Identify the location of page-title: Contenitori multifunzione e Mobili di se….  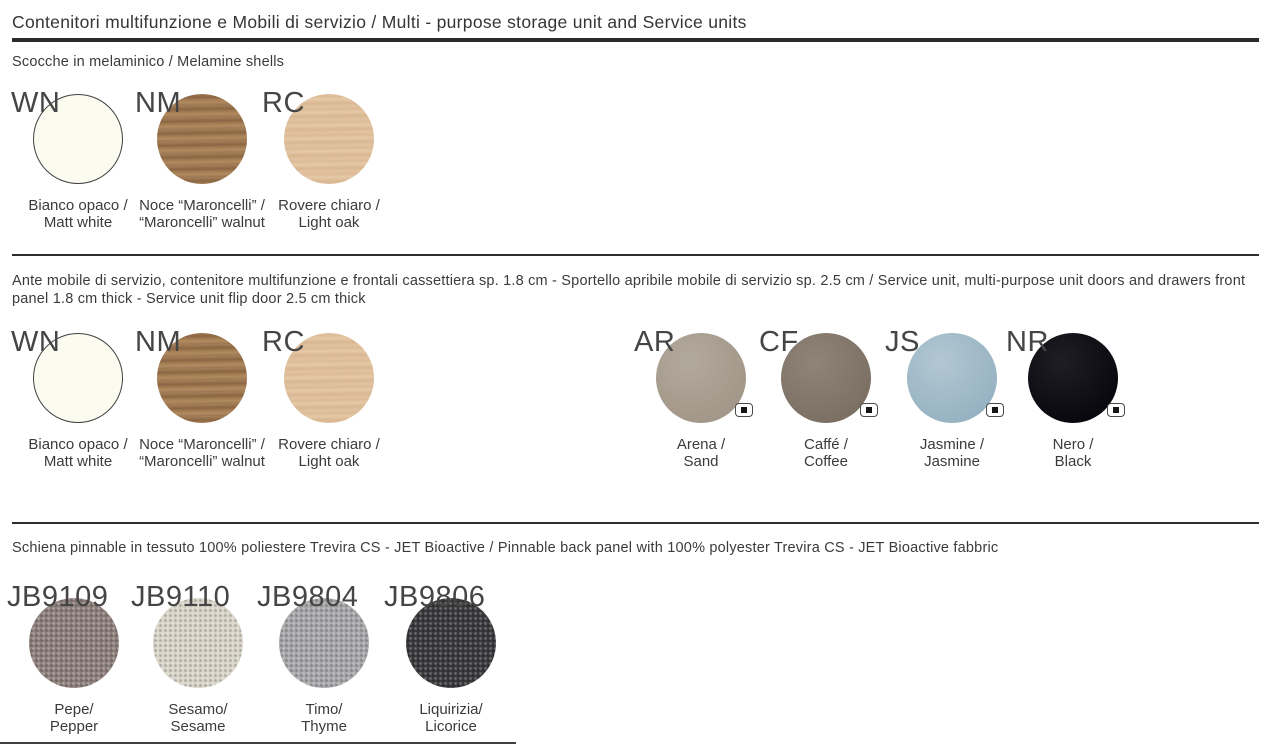
(379, 22).